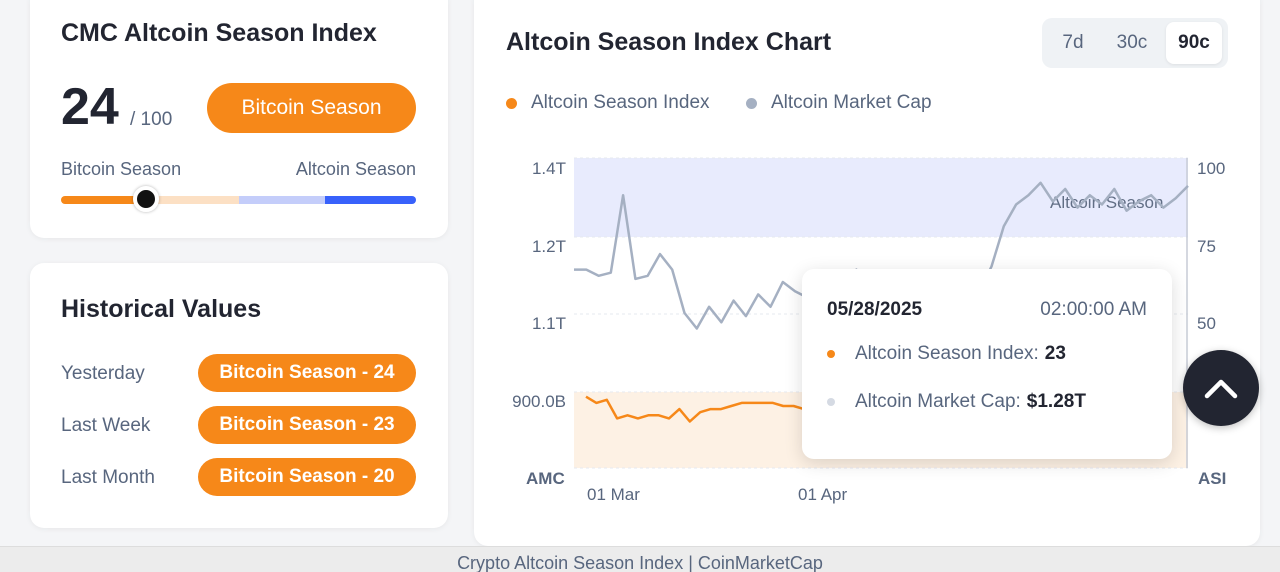 The width and height of the screenshot is (1280, 572). What do you see at coordinates (938, 401) in the screenshot?
I see `tooltip-cap-label: Altcoin Market Cap:` at bounding box center [938, 401].